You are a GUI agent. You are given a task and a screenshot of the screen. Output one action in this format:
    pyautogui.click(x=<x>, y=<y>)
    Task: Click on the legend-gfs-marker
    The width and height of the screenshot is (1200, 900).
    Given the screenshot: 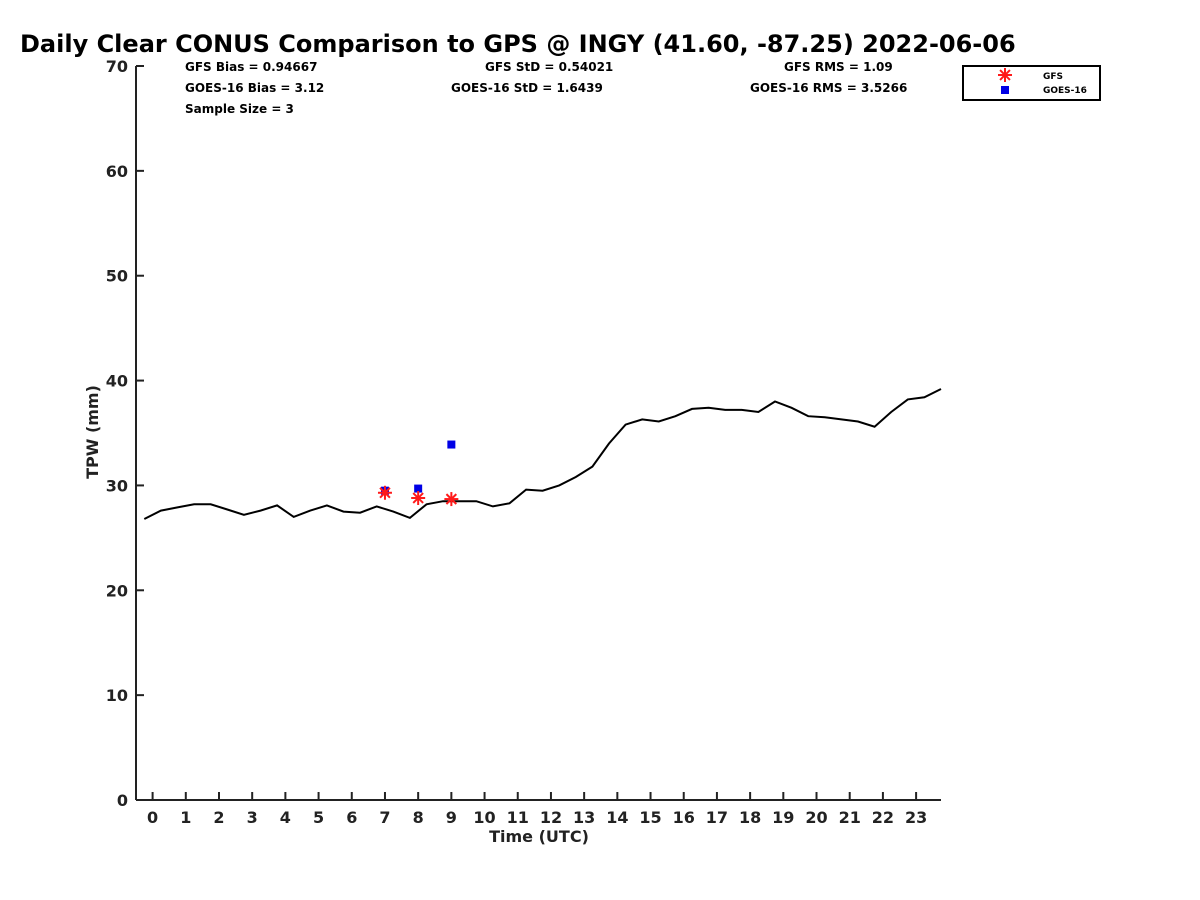 What is the action you would take?
    pyautogui.click(x=1005, y=75)
    